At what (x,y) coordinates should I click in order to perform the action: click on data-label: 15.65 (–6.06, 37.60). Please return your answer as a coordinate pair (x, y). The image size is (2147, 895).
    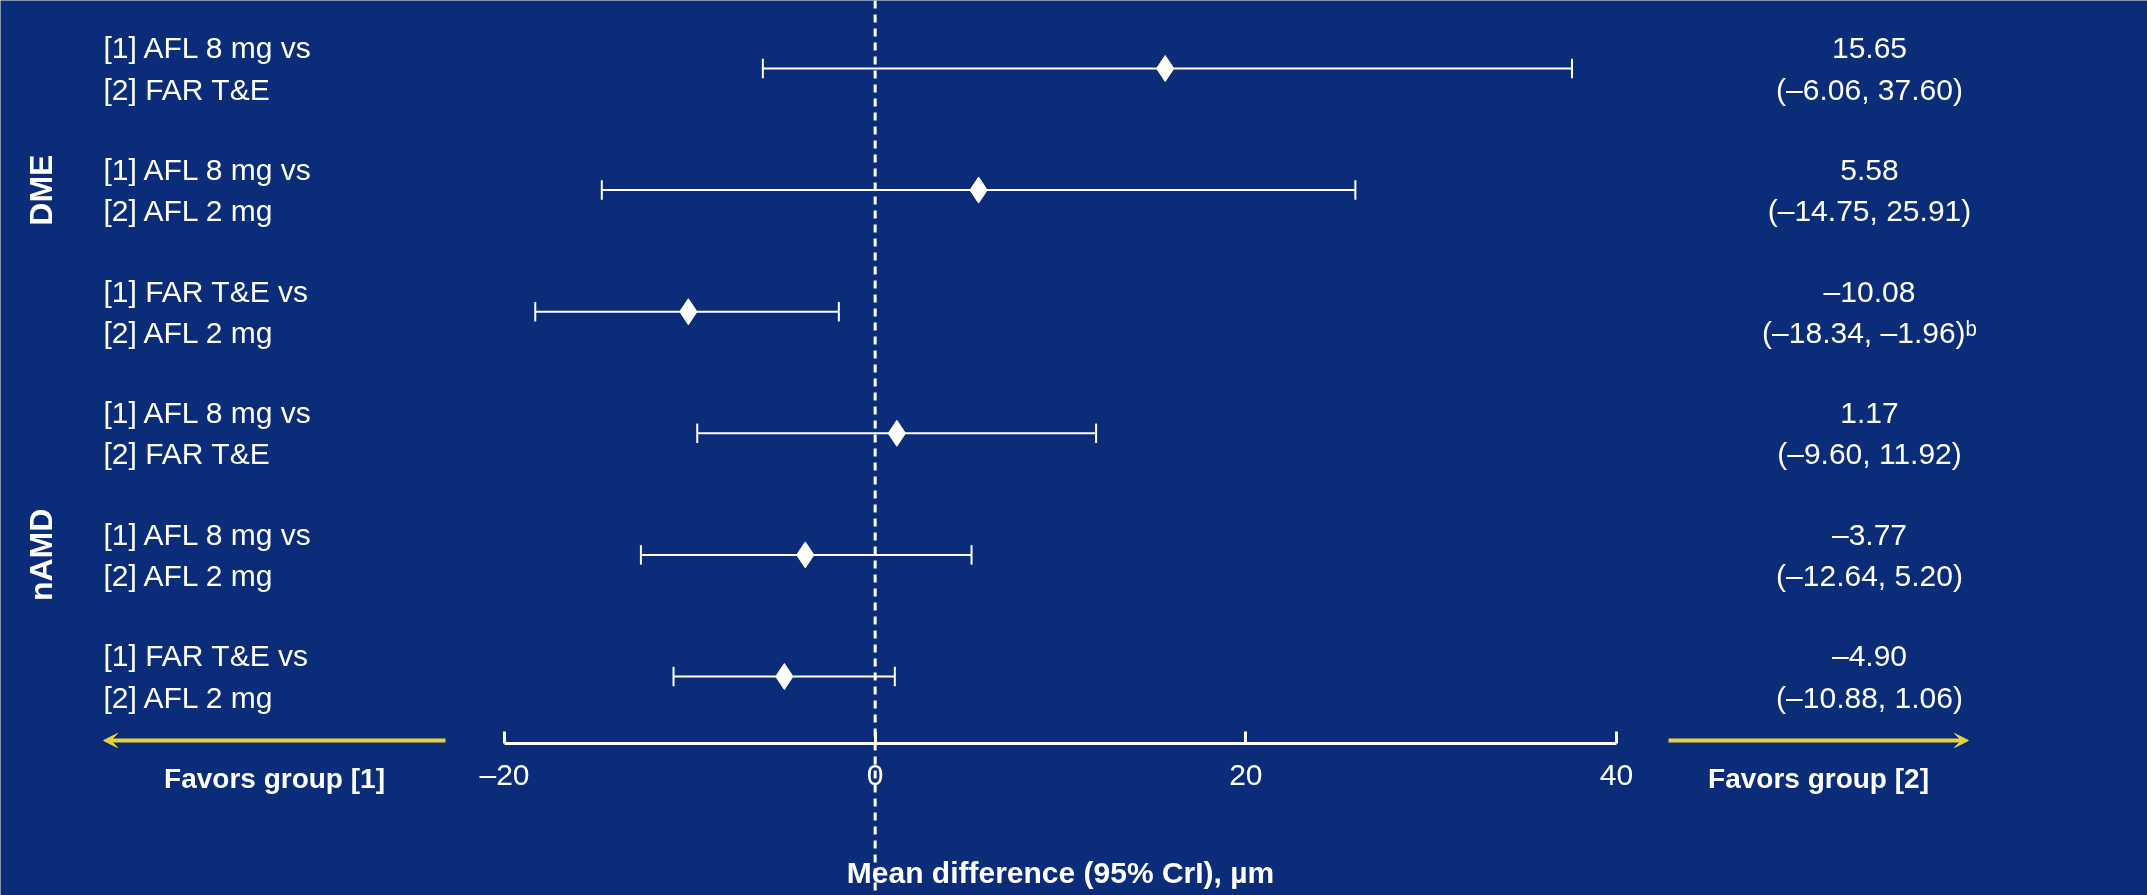
    Looking at the image, I should click on (1869, 68).